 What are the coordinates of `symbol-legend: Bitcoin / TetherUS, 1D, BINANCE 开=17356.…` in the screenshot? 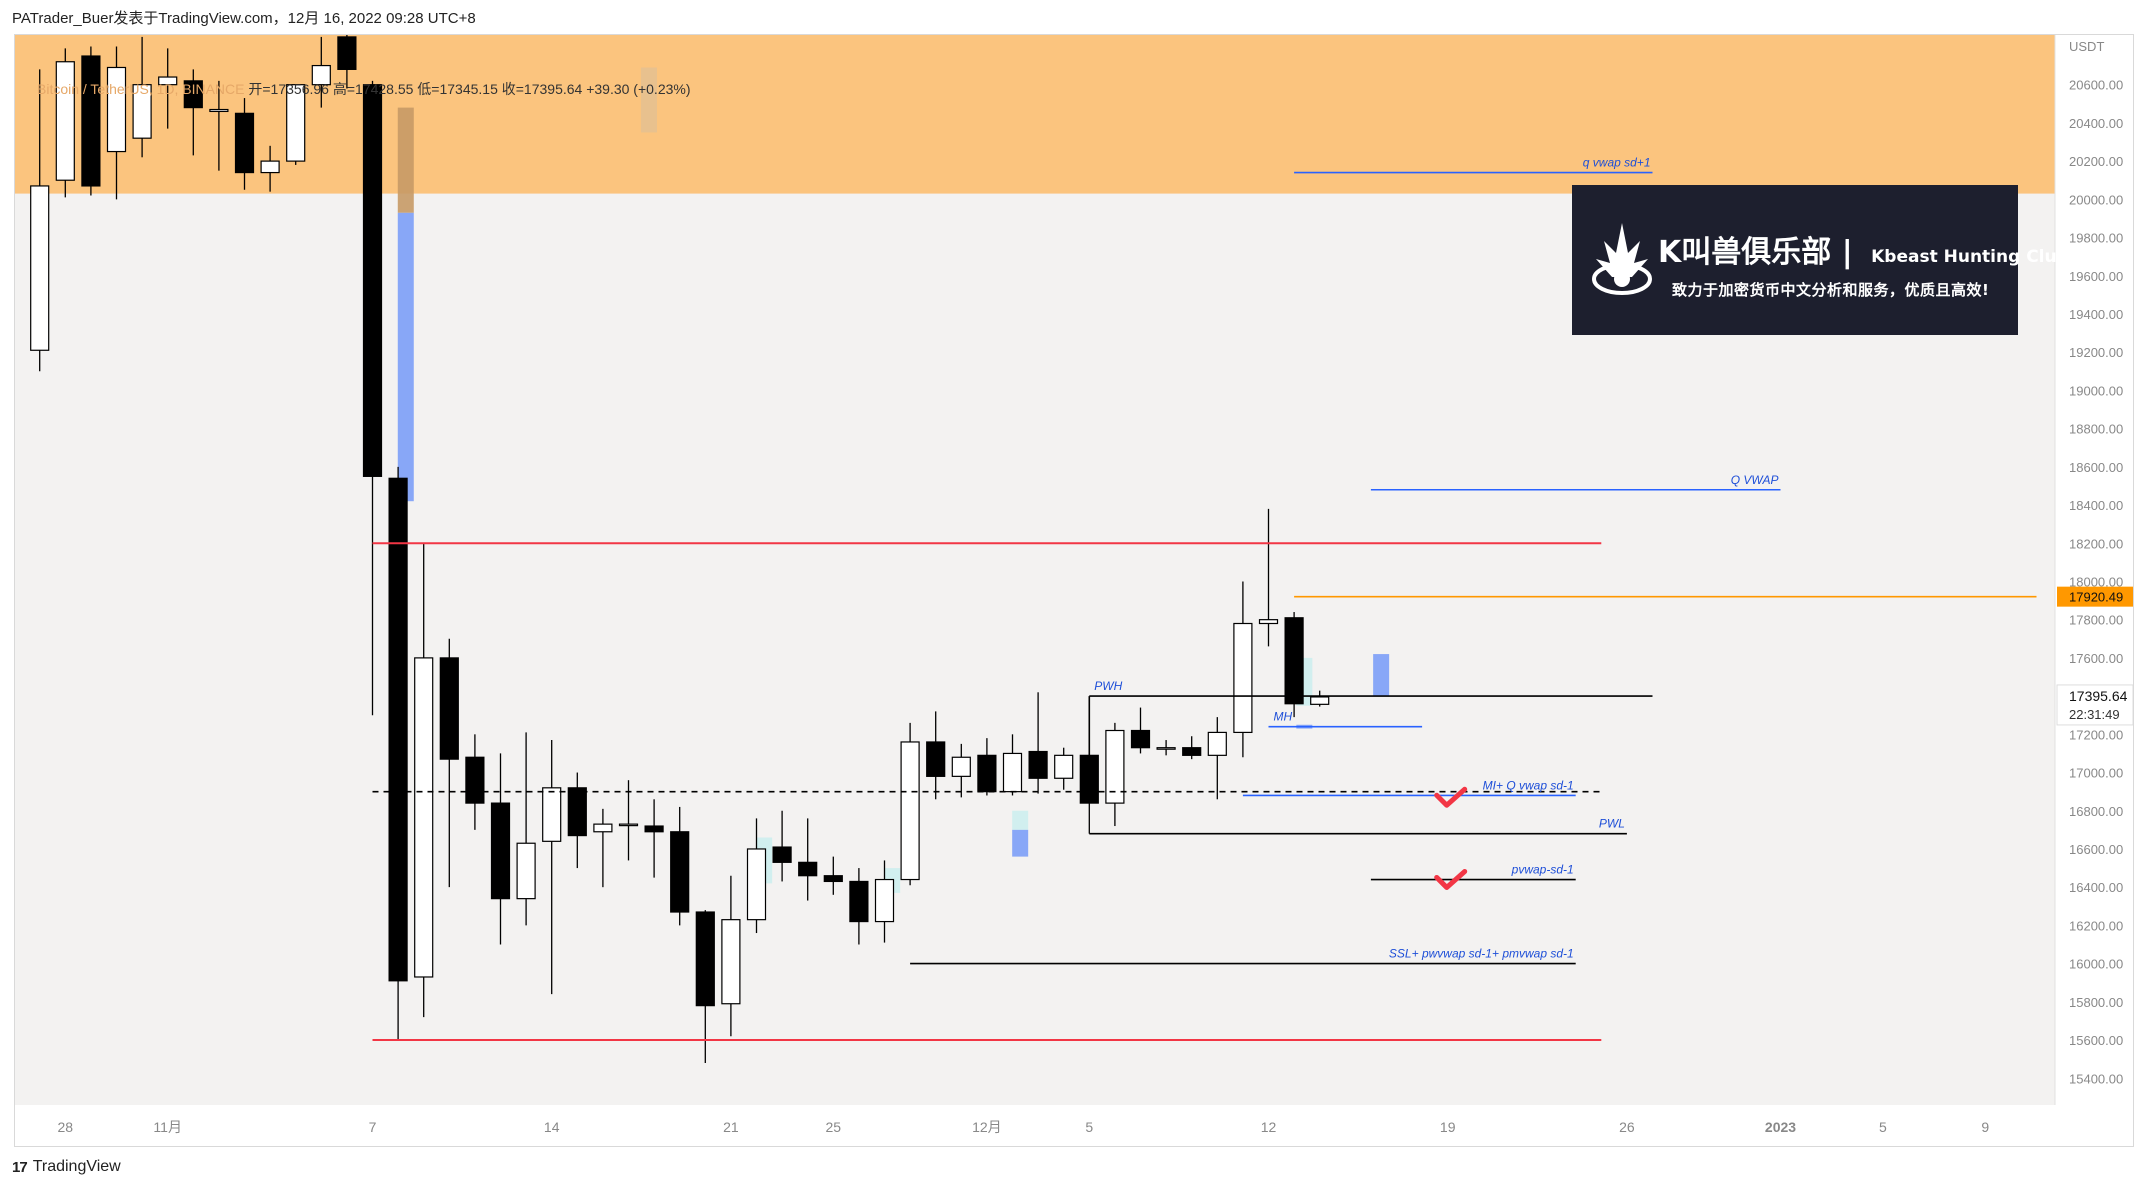 It's located at (364, 89).